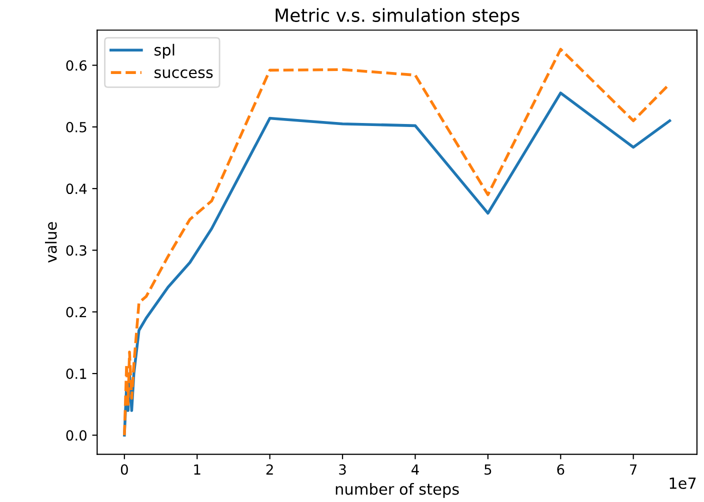 The height and width of the screenshot is (502, 704). I want to click on y-tick-label: 0.1, so click(76, 374).